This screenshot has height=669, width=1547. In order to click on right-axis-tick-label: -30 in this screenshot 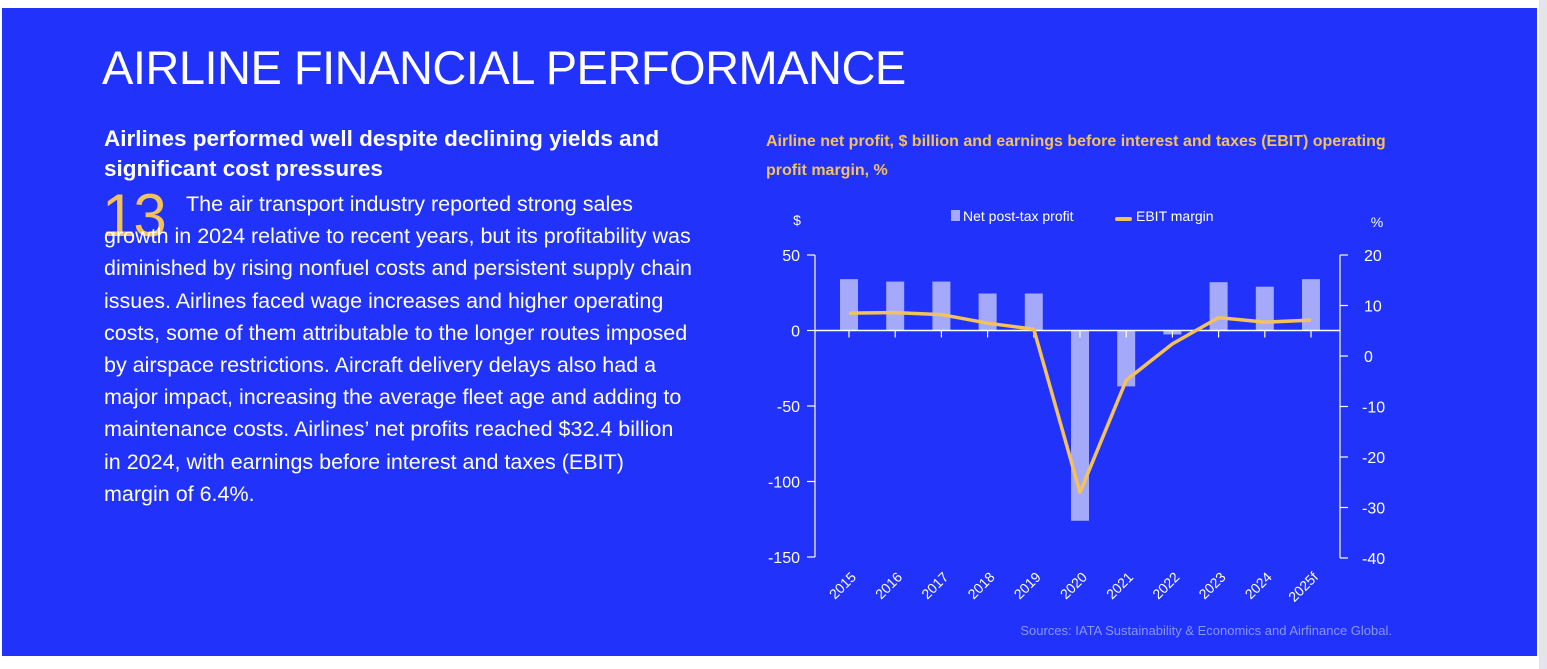, I will do `click(1373, 509)`.